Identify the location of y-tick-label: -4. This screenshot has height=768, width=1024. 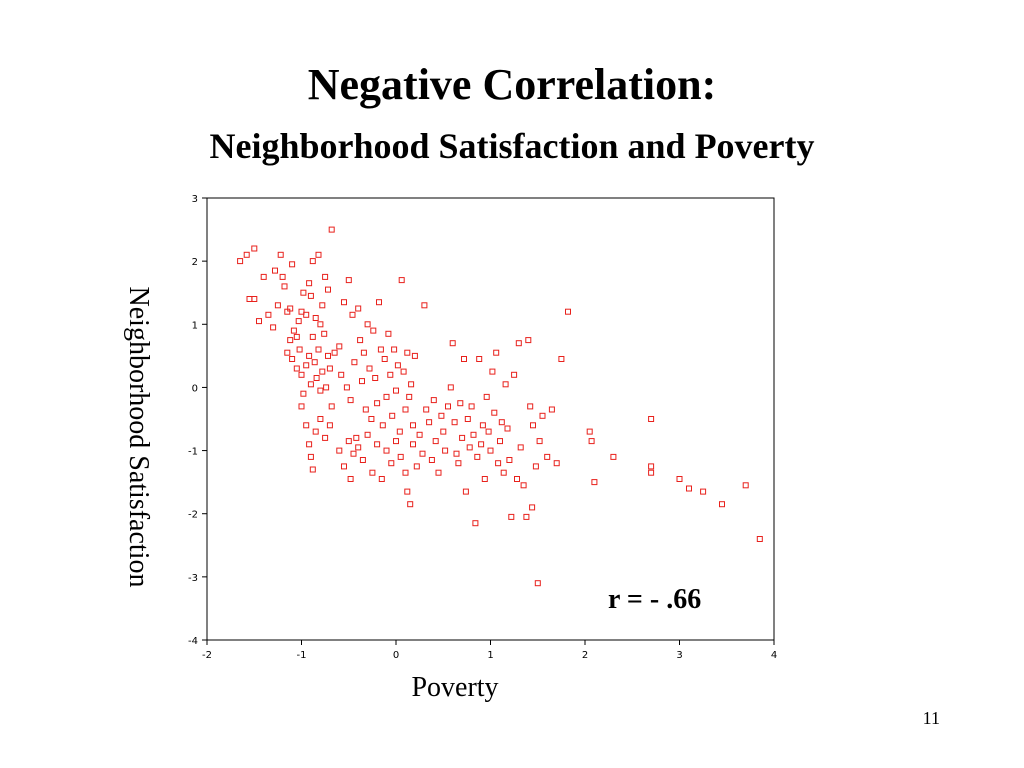
(193, 641).